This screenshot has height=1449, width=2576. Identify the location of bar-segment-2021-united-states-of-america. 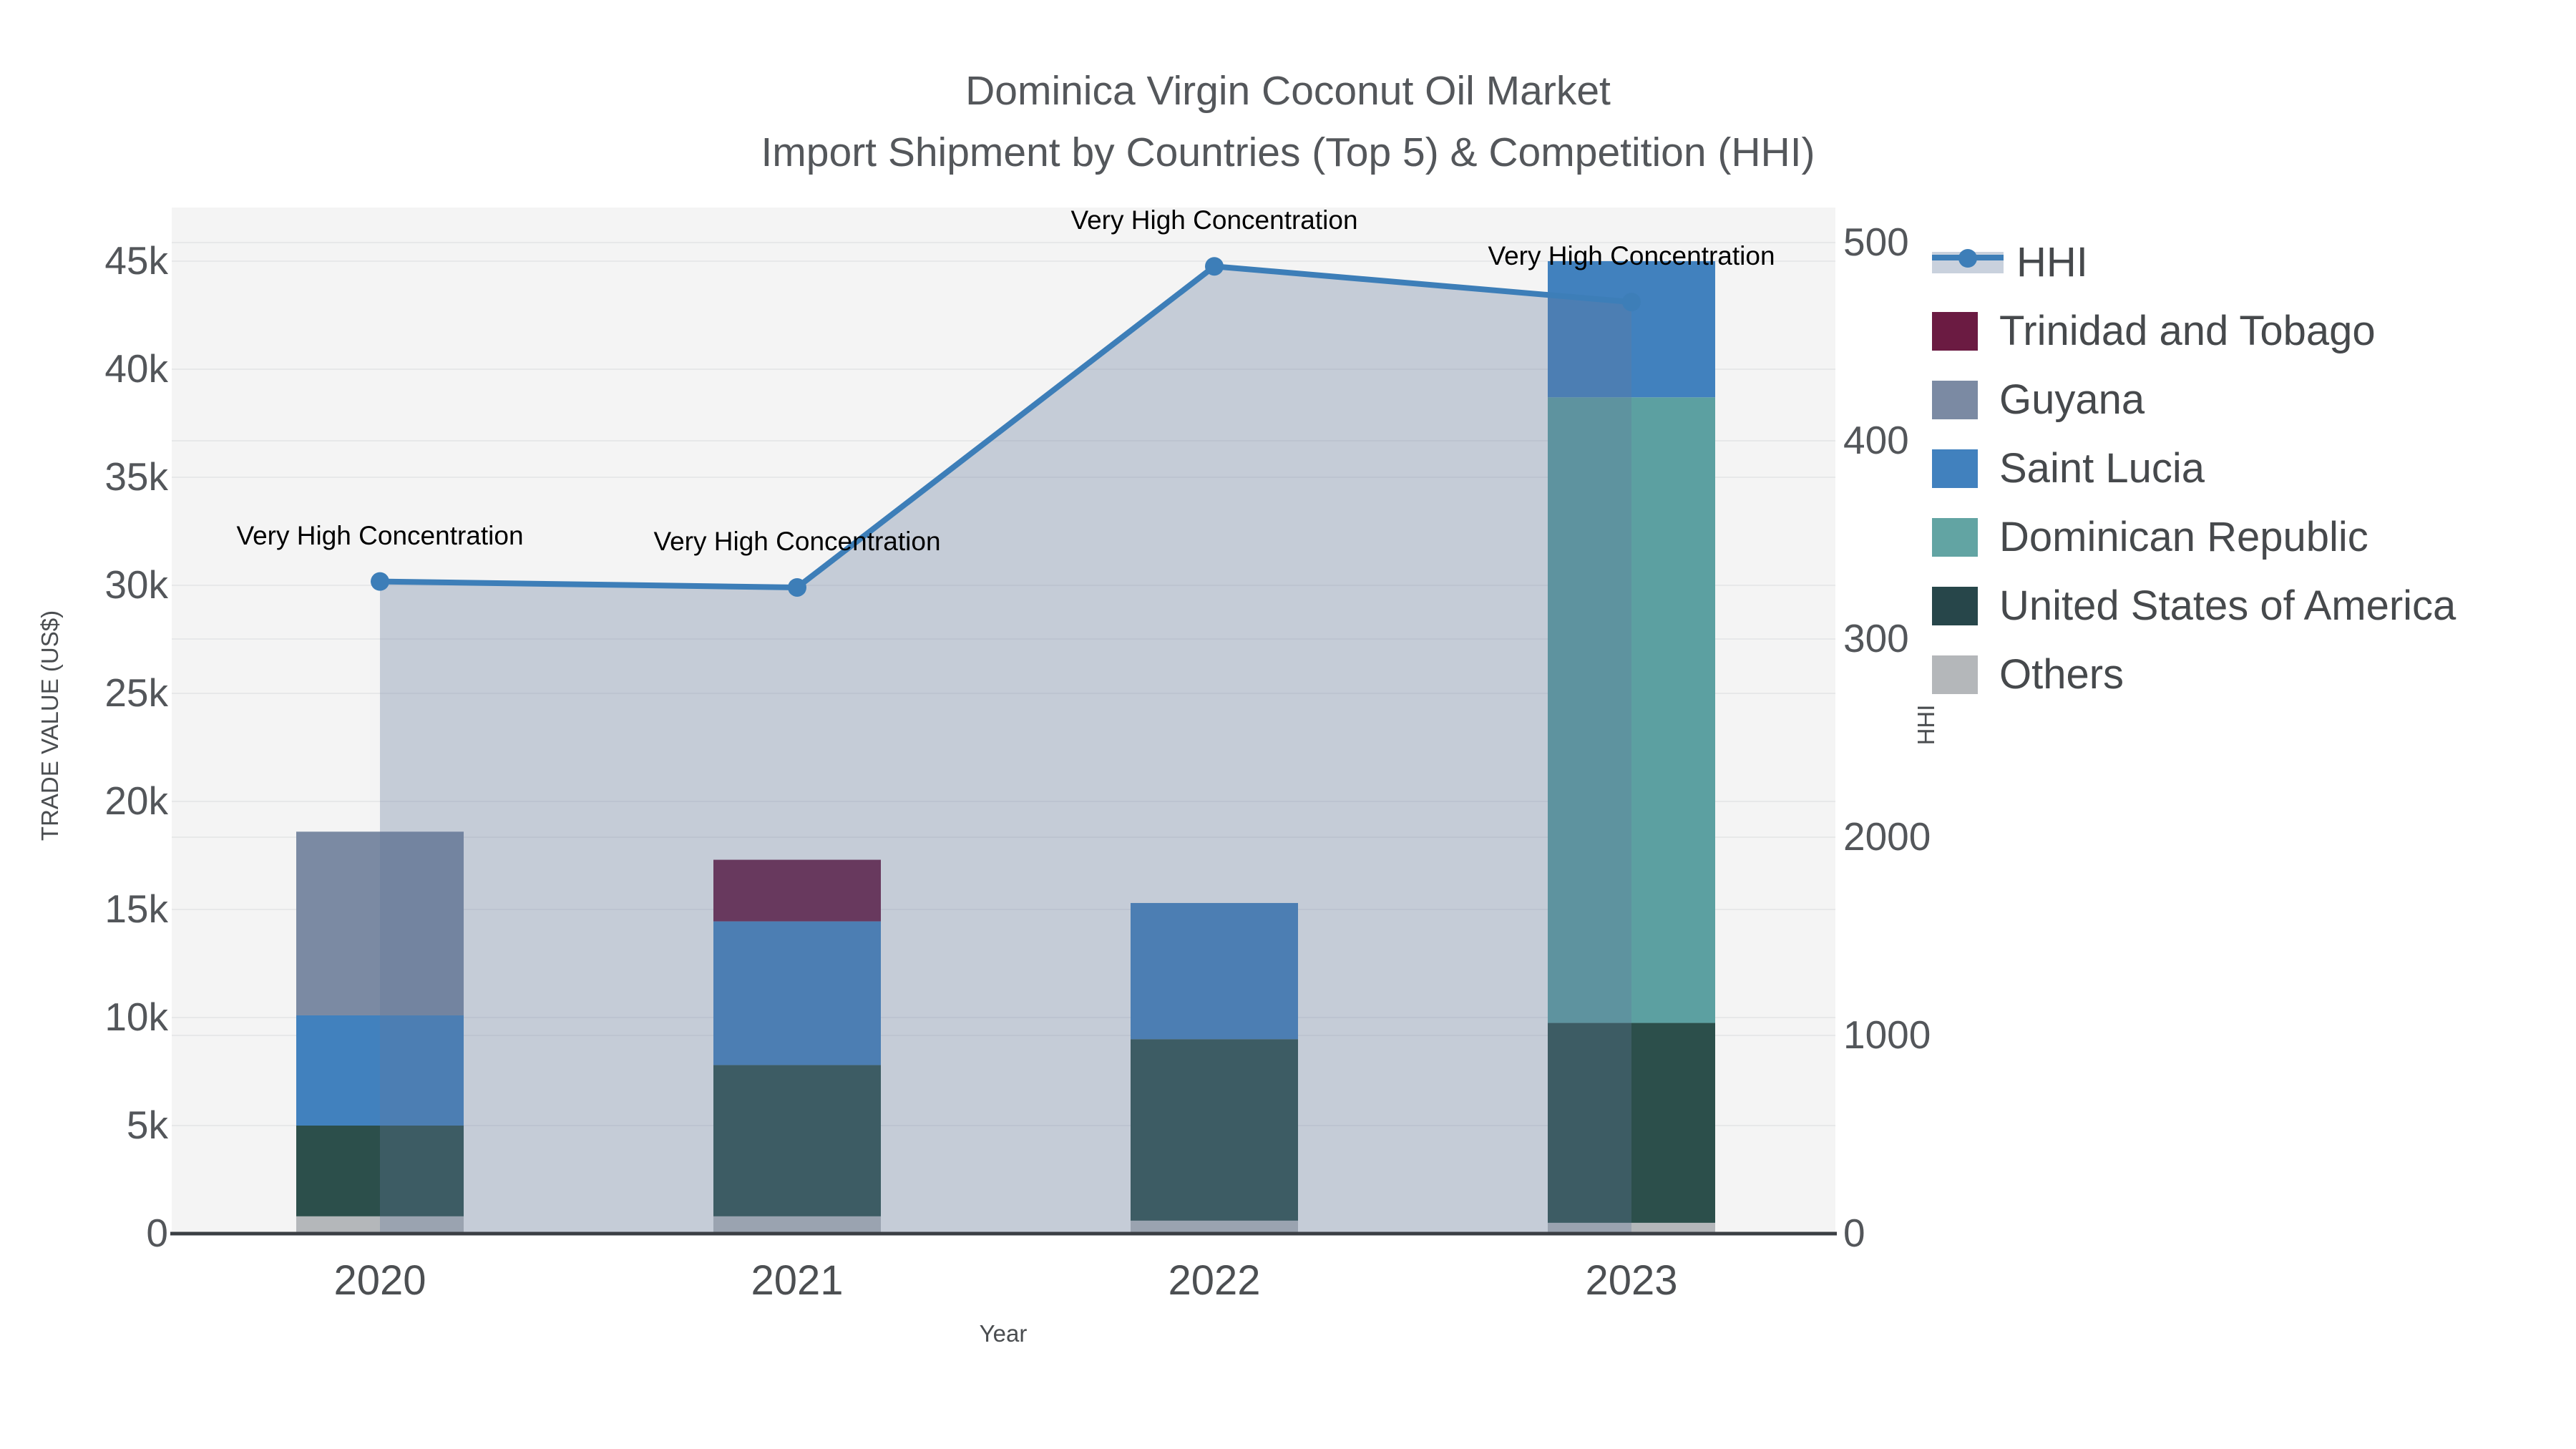
(797, 1140).